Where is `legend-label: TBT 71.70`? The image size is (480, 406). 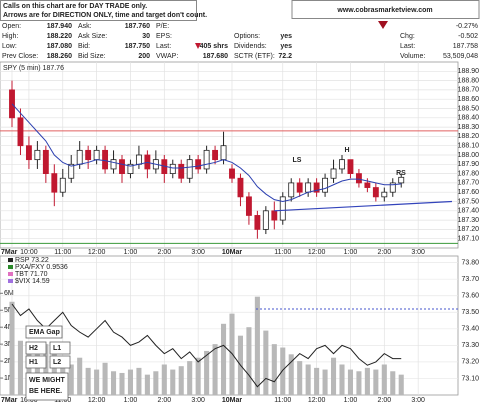
legend-label: TBT 71.70 is located at coordinates (31, 274).